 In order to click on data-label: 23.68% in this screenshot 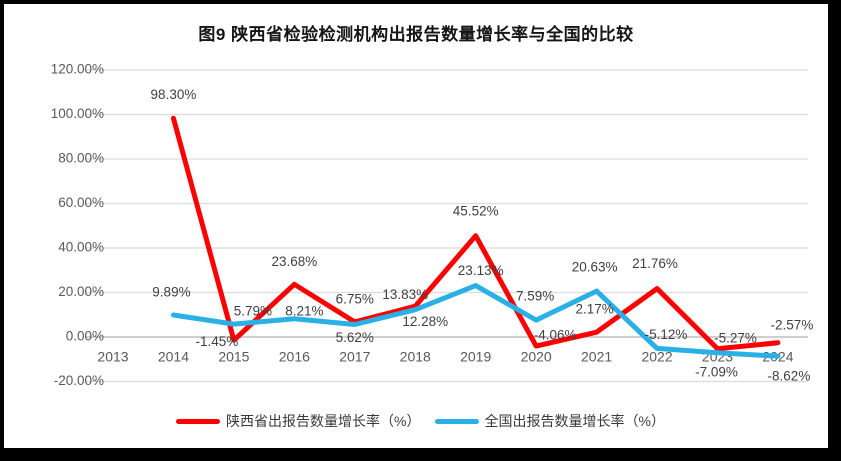, I will do `click(294, 261)`.